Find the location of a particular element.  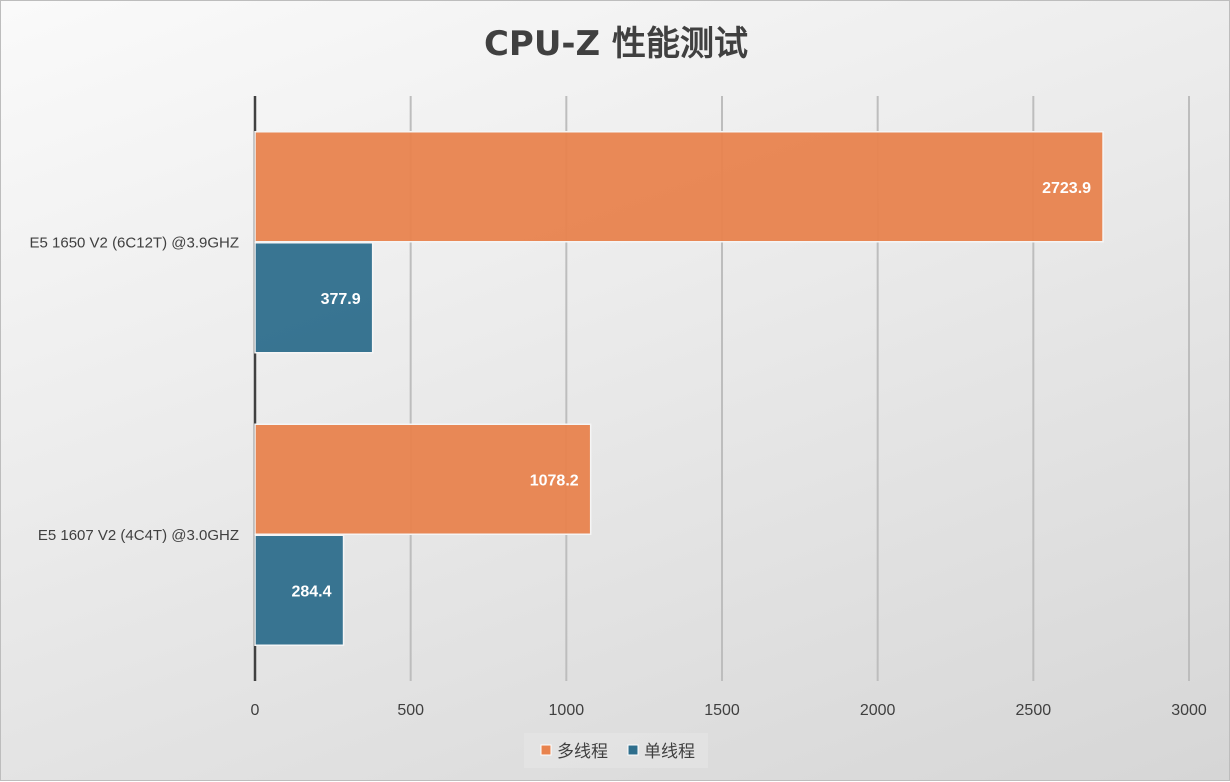

legend-label: 多线程 is located at coordinates (582, 752).